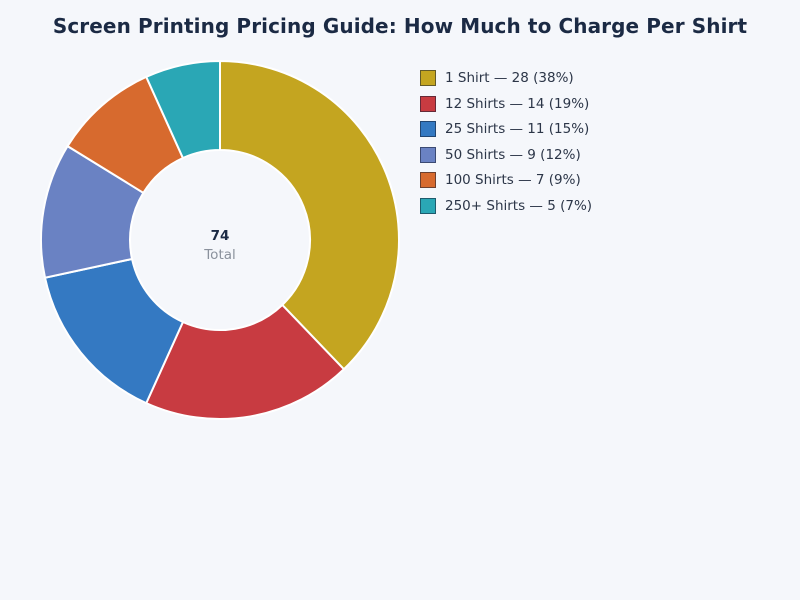  What do you see at coordinates (519, 205) in the screenshot?
I see `legend-label: 250+ Shirts — 5 (7%)` at bounding box center [519, 205].